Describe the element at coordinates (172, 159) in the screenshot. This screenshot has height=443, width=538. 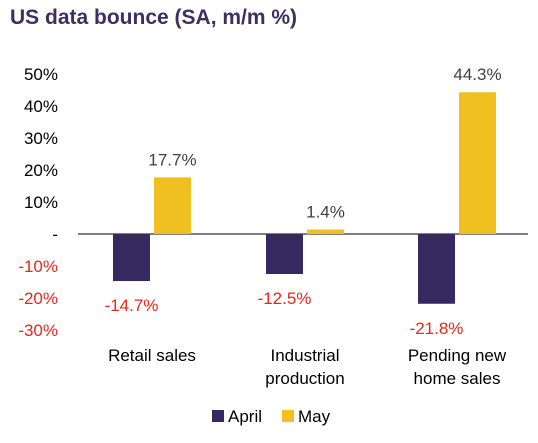
I see `data-label-may-0: 17.7%` at that location.